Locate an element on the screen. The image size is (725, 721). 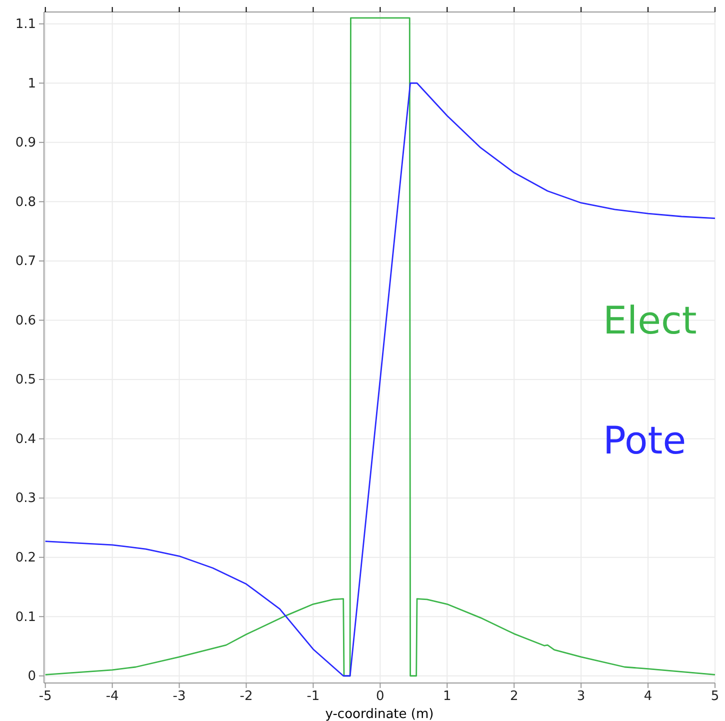
y-tick-label: 0 is located at coordinates (32, 676).